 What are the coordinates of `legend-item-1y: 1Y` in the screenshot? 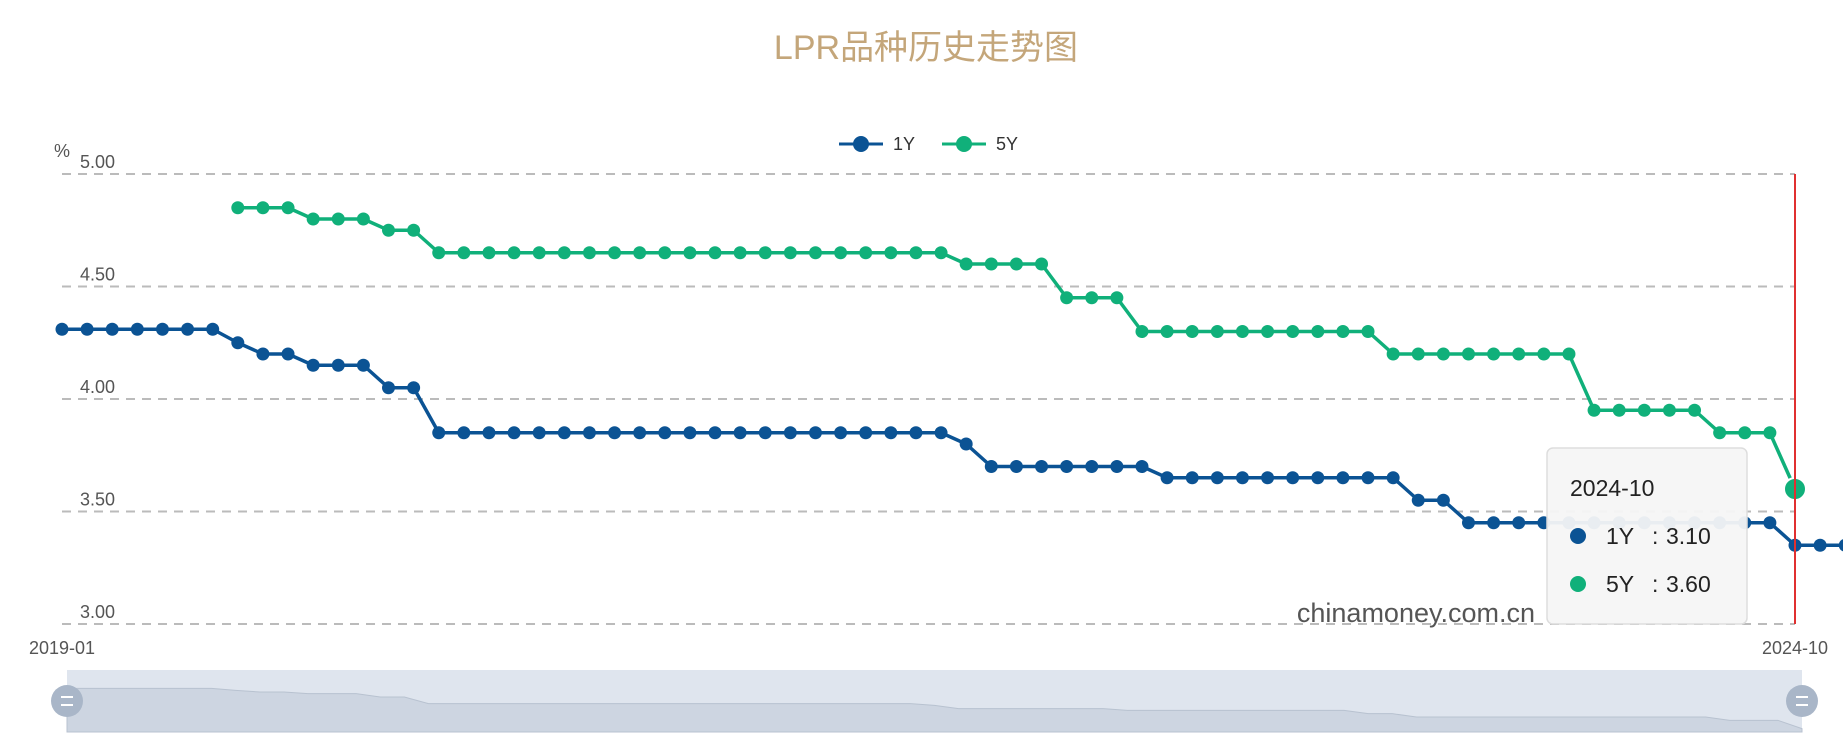 It's located at (877, 144).